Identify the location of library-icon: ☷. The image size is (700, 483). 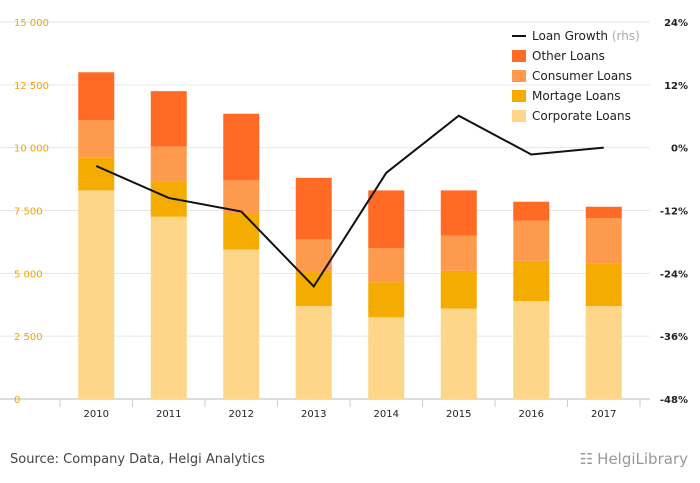
(586, 459).